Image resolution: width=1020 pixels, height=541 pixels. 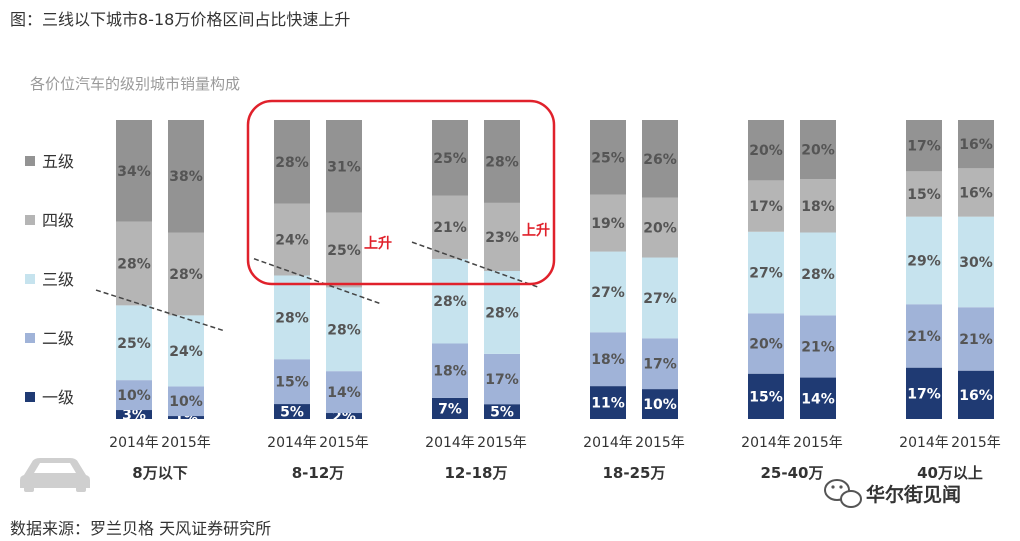 I want to click on trend-line, so click(x=476, y=265).